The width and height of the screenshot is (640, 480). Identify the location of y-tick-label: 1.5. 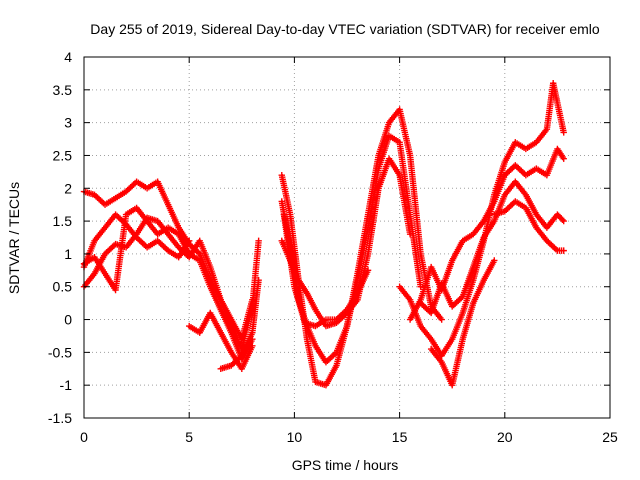
(63, 221).